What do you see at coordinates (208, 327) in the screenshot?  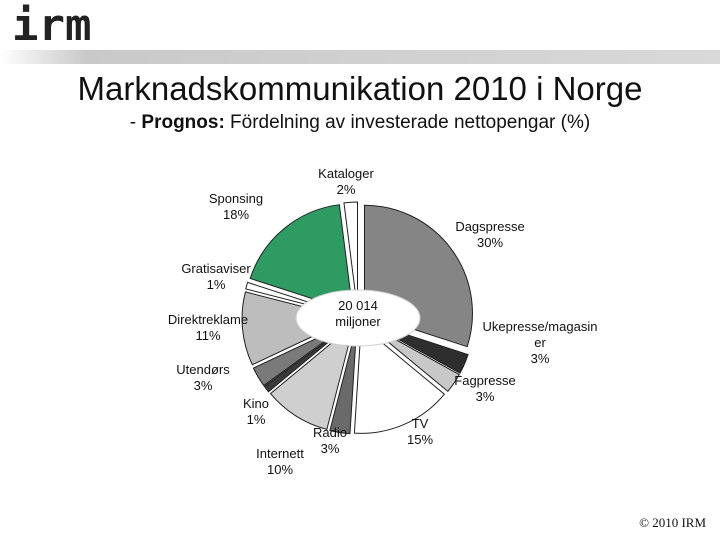 I see `slice-label-direktreklame: Direktreklame 11%` at bounding box center [208, 327].